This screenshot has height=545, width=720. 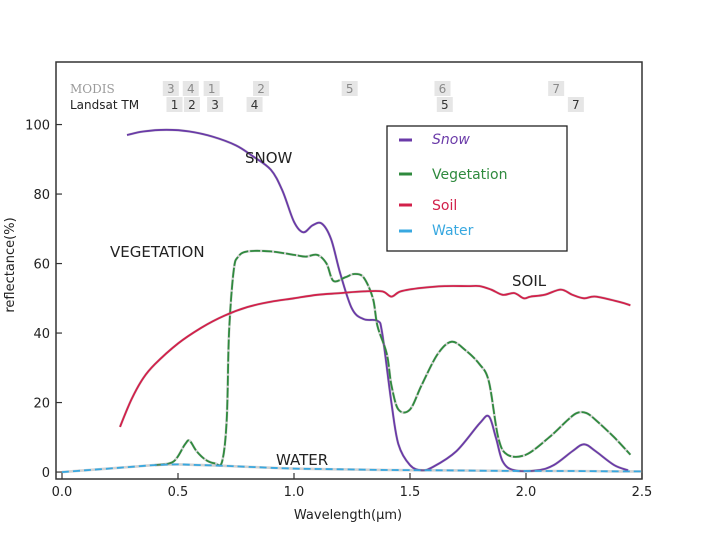 What do you see at coordinates (348, 515) in the screenshot?
I see `x-axis-title: Wavelength(µm)` at bounding box center [348, 515].